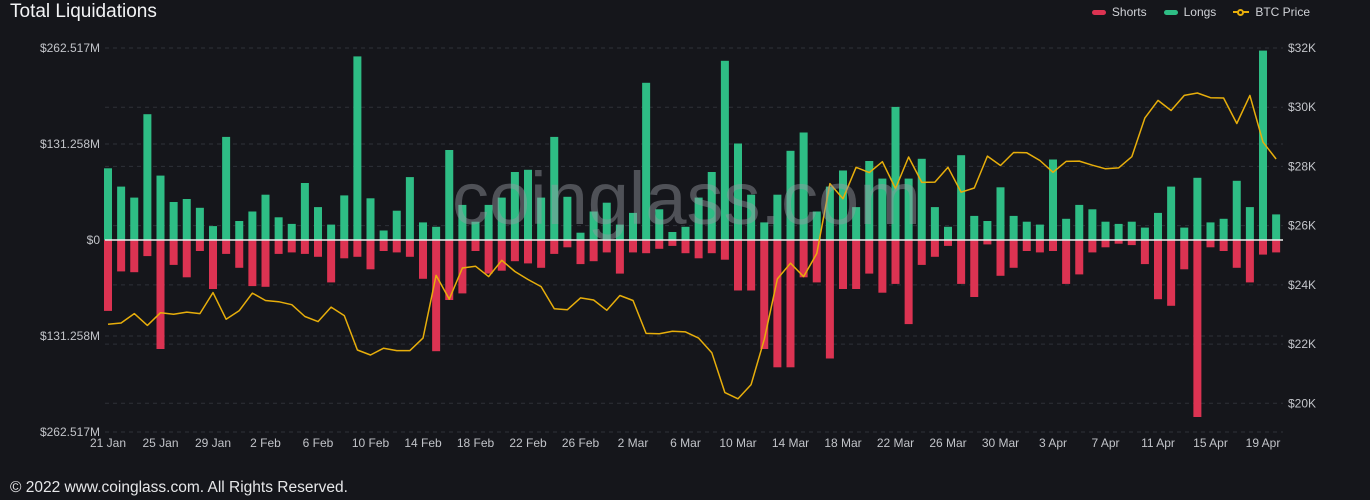 Image resolution: width=1370 pixels, height=500 pixels. I want to click on legend-item-longs: Longs, so click(1189, 12).